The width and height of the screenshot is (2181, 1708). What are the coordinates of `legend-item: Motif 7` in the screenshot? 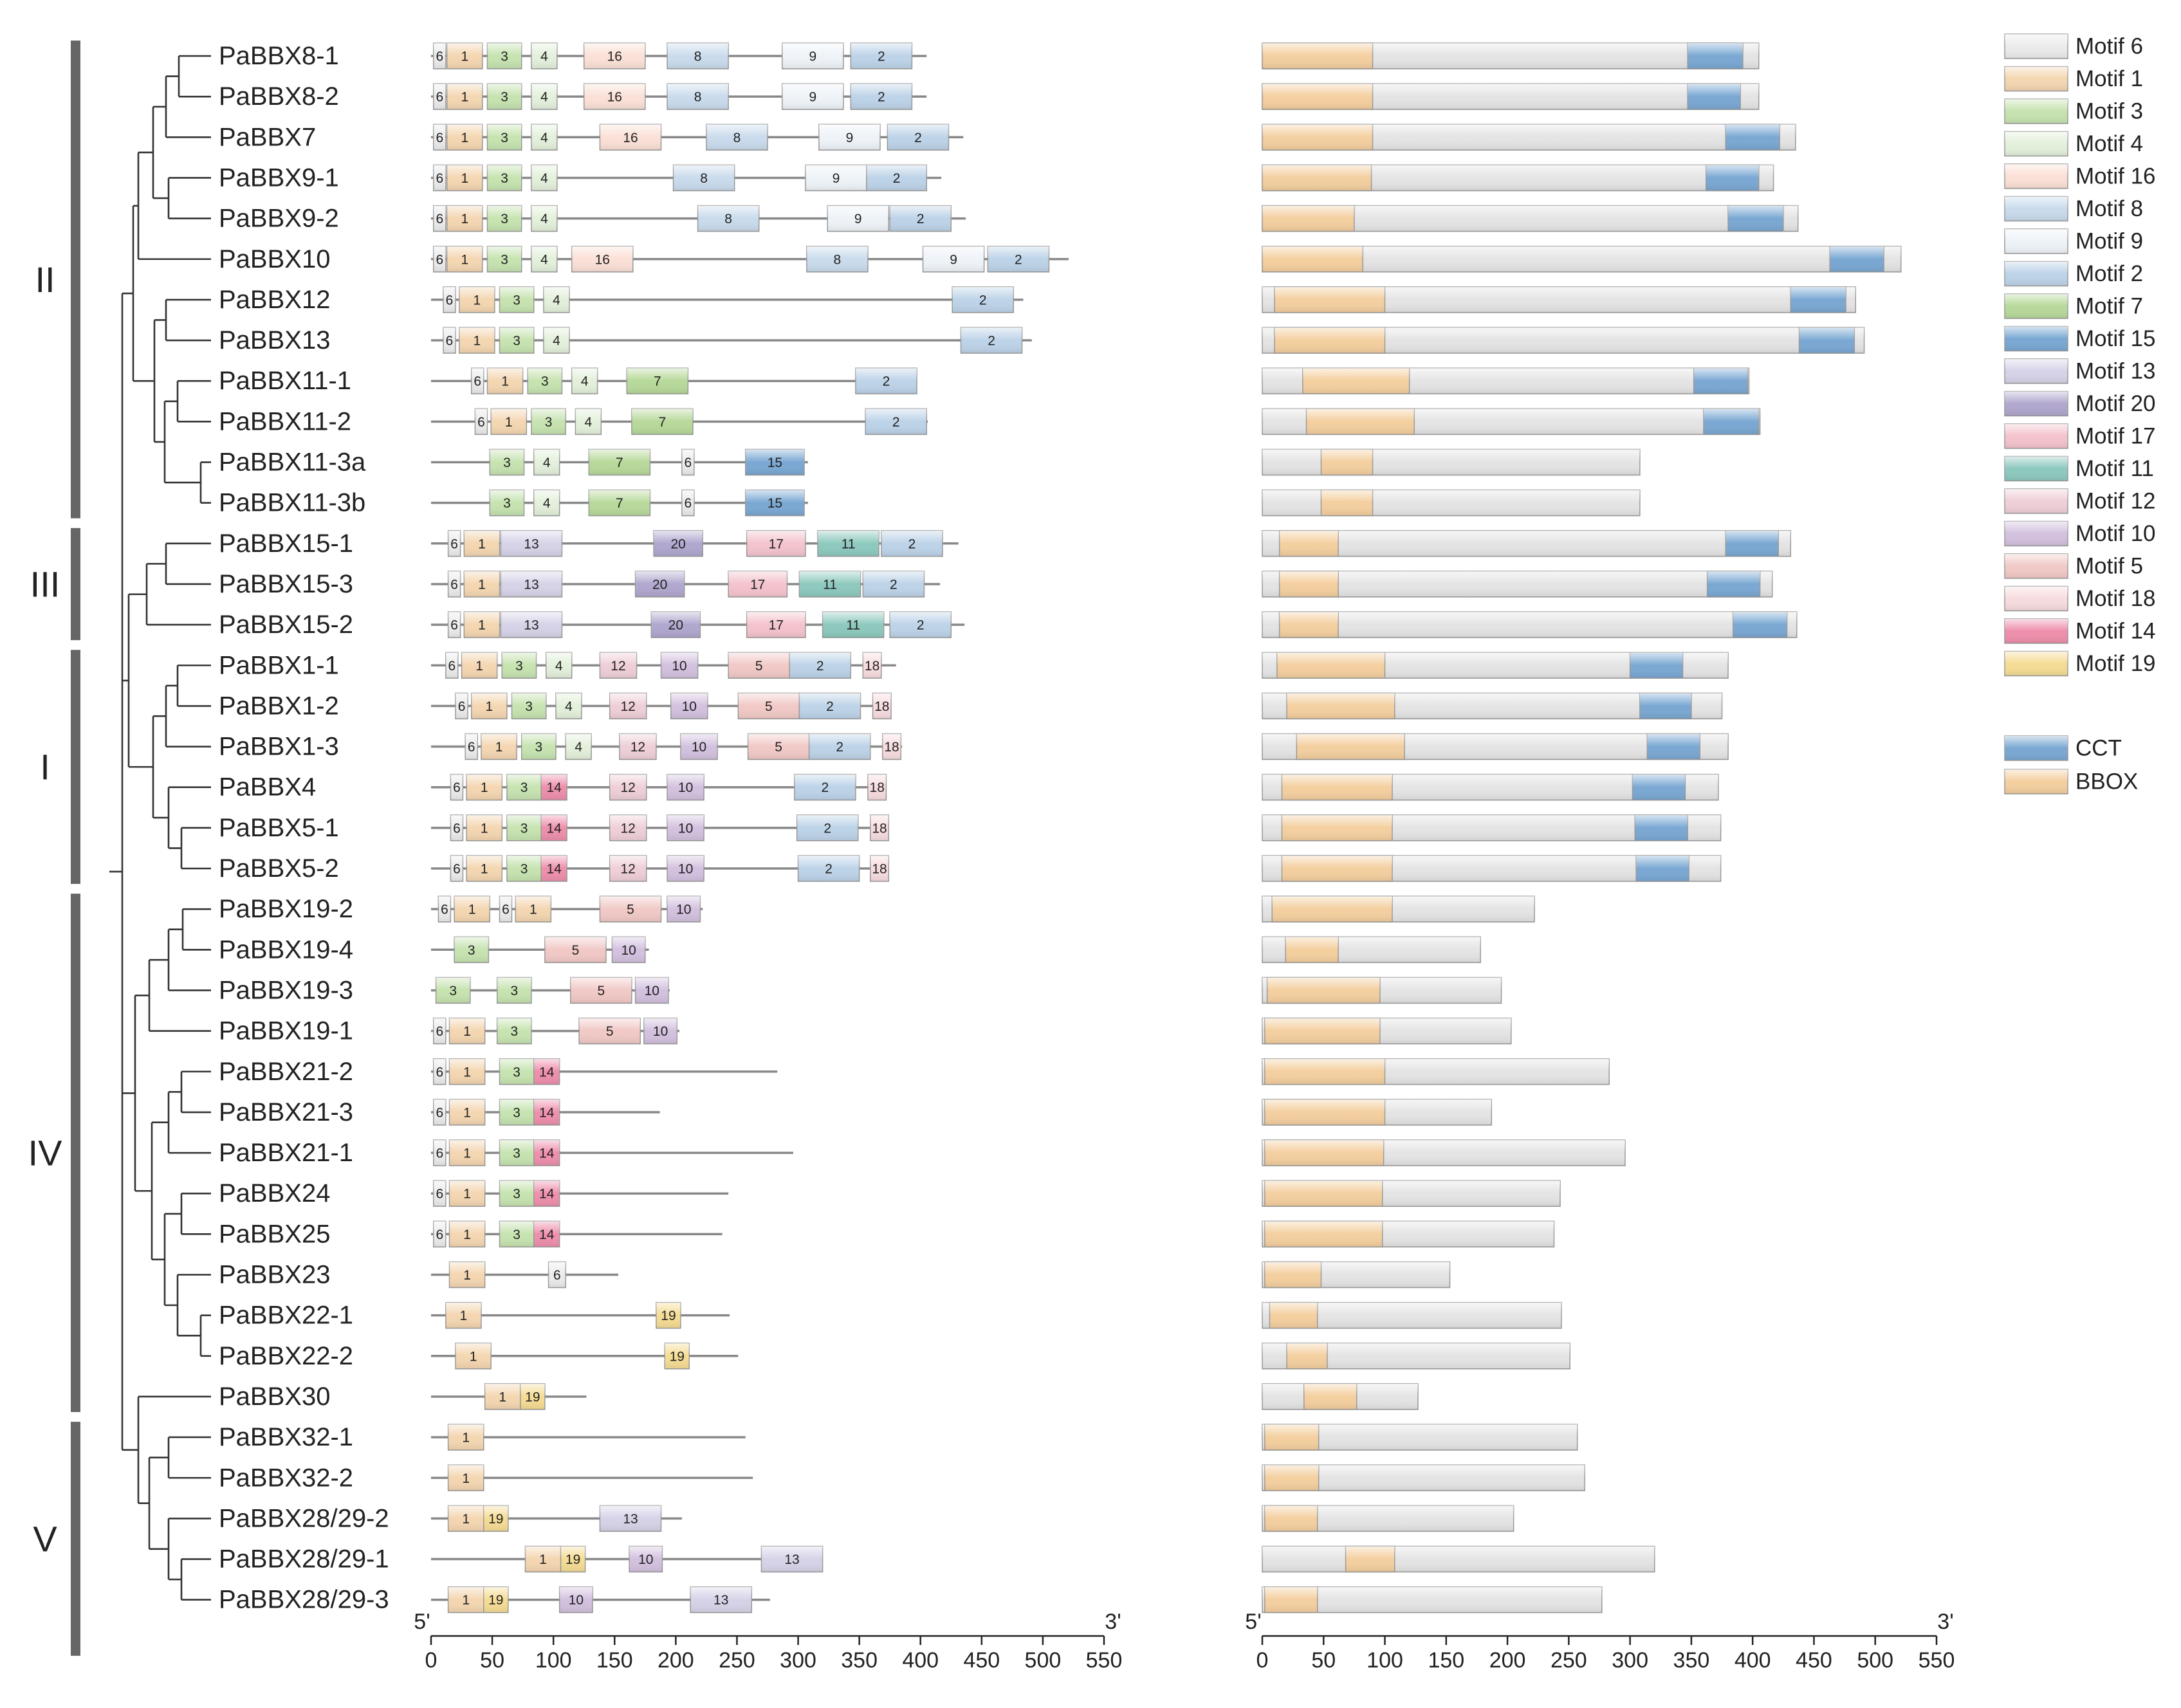 It's located at (2073, 306).